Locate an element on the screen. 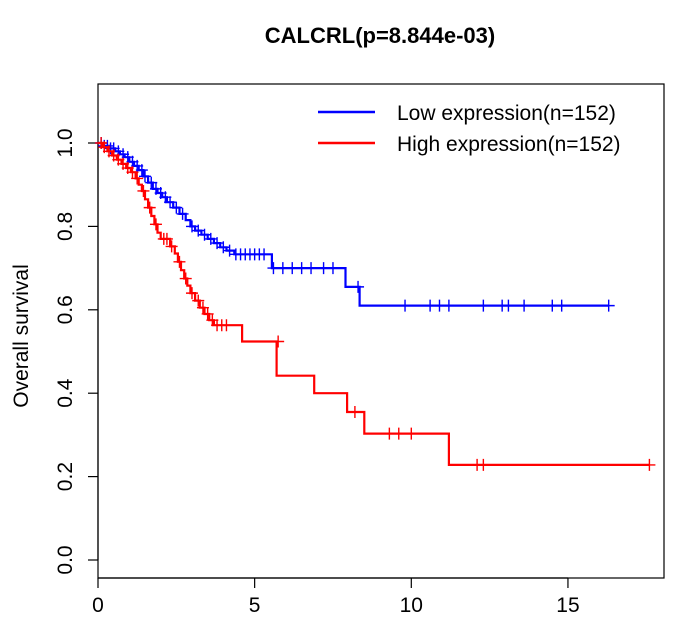  y-tick-label: 0.6 is located at coordinates (65, 309).